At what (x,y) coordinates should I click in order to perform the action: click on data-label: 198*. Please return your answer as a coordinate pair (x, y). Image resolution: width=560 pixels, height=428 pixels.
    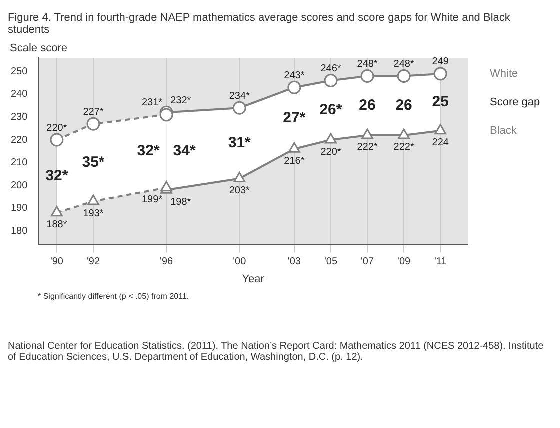
    Looking at the image, I should click on (181, 202).